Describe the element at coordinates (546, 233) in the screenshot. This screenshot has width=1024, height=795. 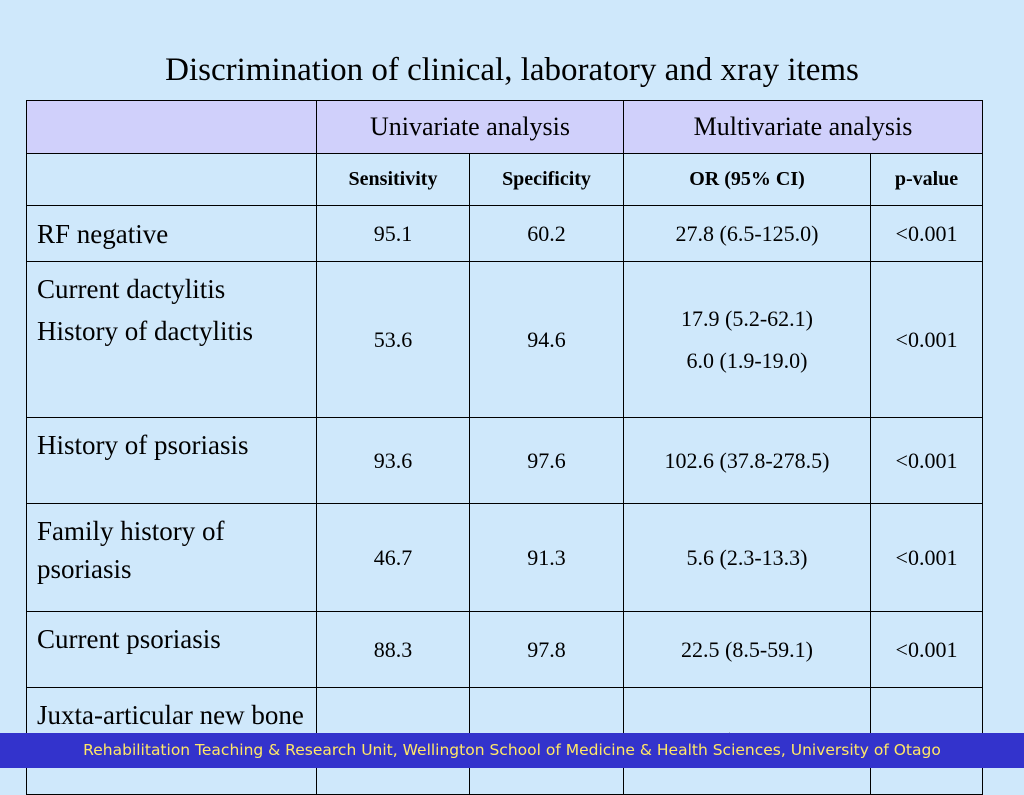
I see `specificity-cell: 60.2` at that location.